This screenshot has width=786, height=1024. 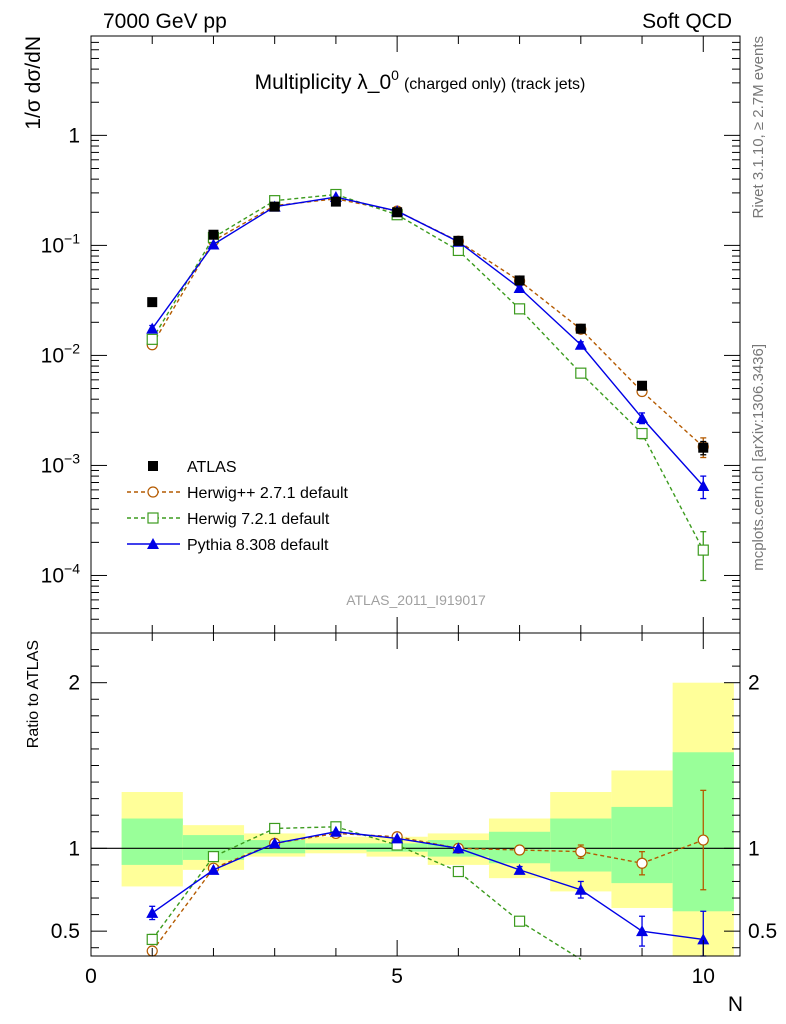 What do you see at coordinates (758, 127) in the screenshot?
I see `rivet-version-label: Rivet 3.1.10, ≥ 2.7M events` at bounding box center [758, 127].